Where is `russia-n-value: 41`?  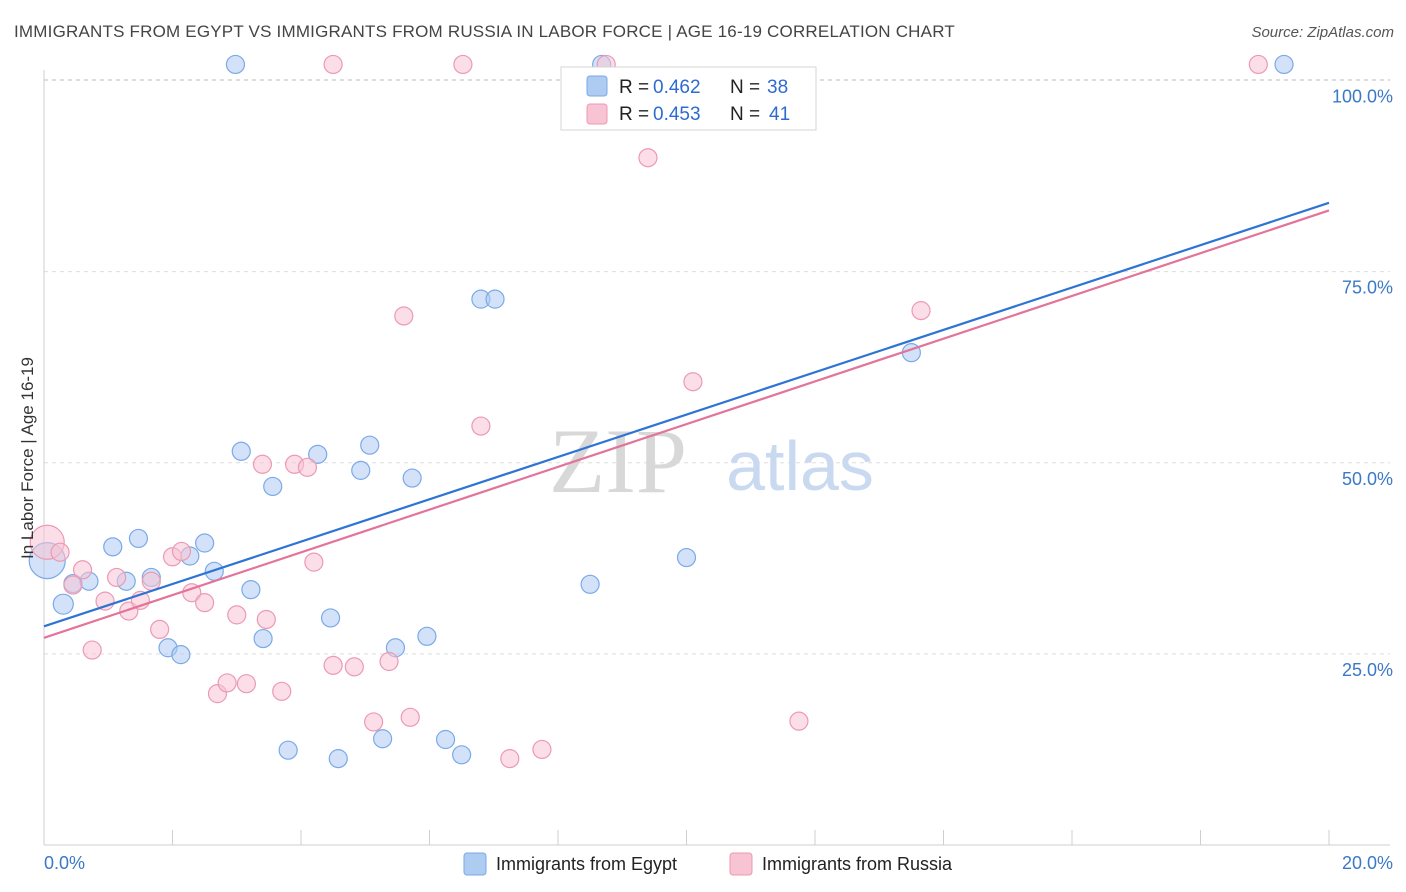
russia-n-value: 41 is located at coordinates (779, 114).